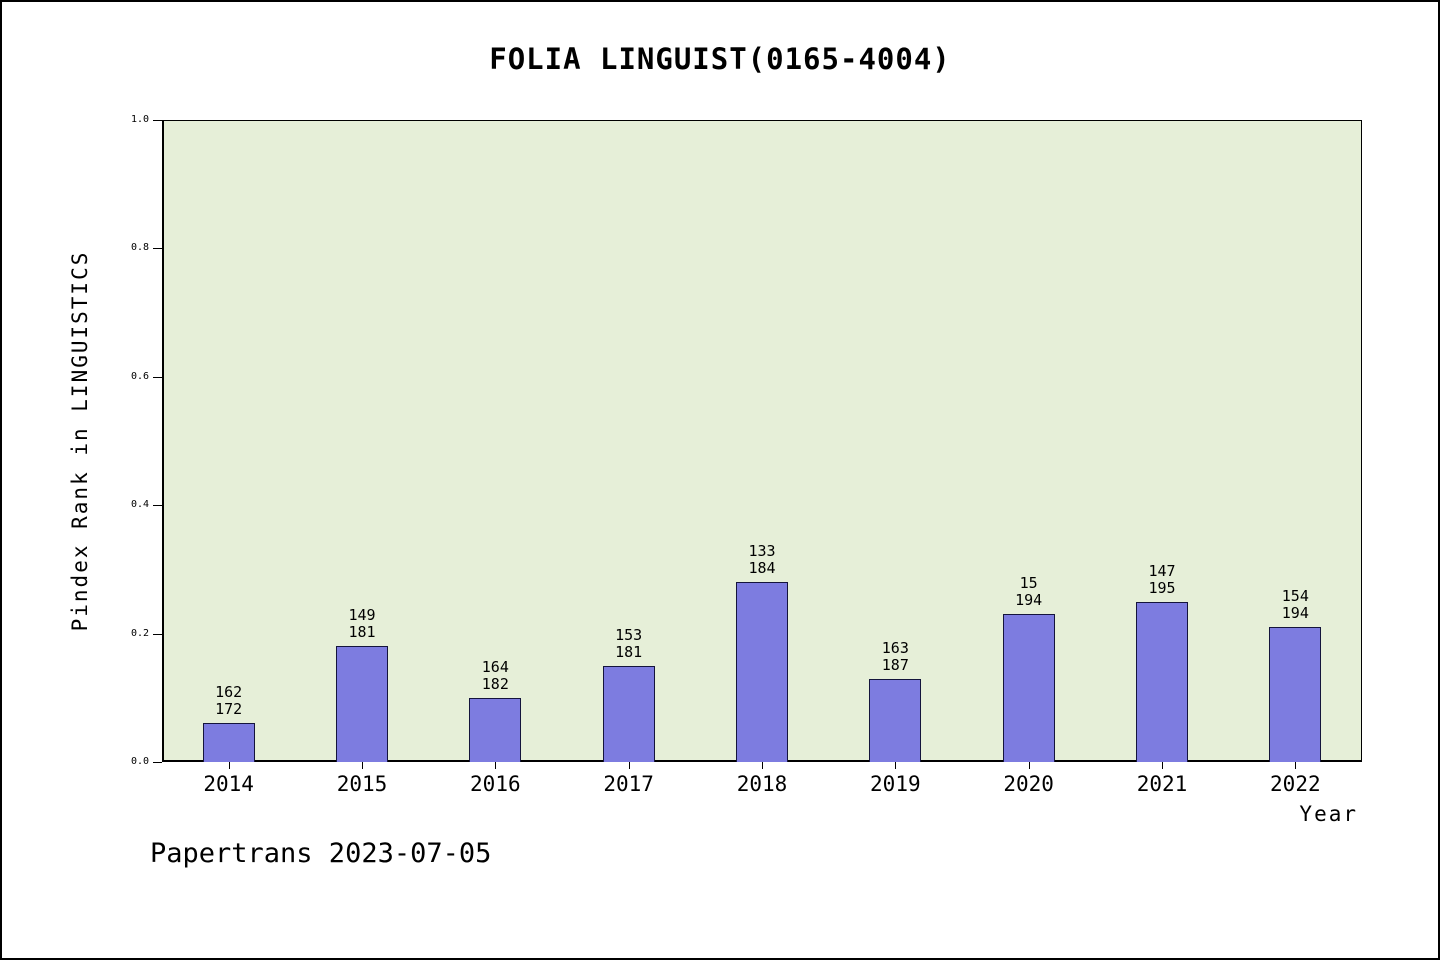 Image resolution: width=1440 pixels, height=960 pixels. What do you see at coordinates (362, 624) in the screenshot?
I see `bar-value-label-2015: 149 181` at bounding box center [362, 624].